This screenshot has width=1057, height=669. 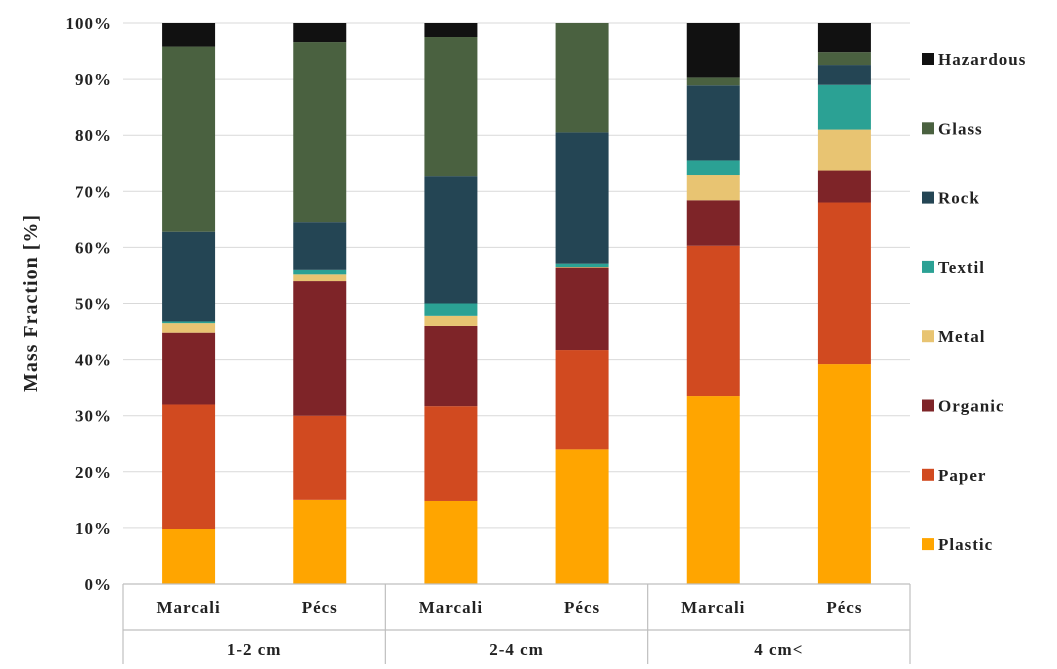 What do you see at coordinates (93, 416) in the screenshot?
I see `y-tick-label: 30%` at bounding box center [93, 416].